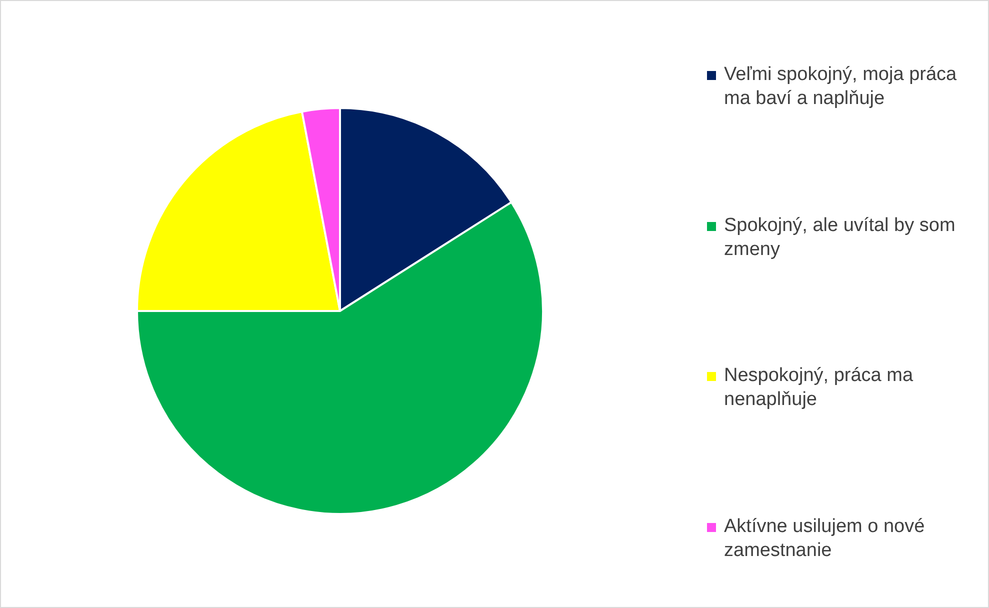 The width and height of the screenshot is (989, 608). I want to click on legend-label: Nespokojný, práca ma nenaplňuje, so click(819, 388).